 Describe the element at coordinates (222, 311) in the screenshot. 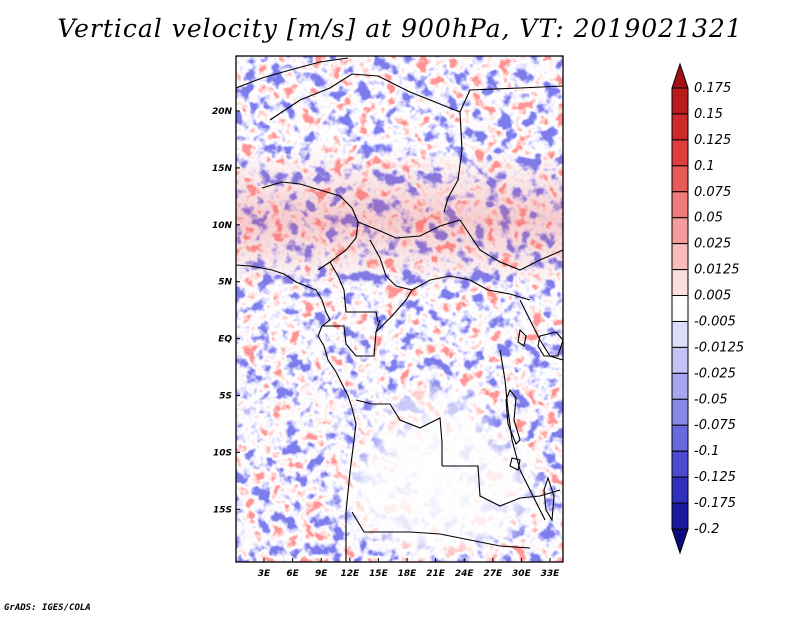

I see `latitude-labels: 20N 15N 10N 5N EQ 5S 10S 15S` at that location.